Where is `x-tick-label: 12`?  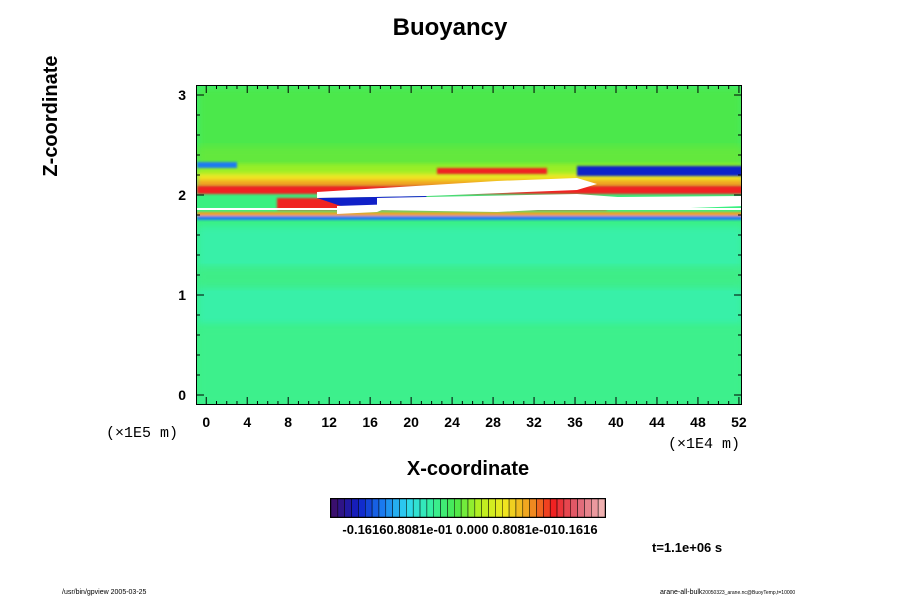 x-tick-label: 12 is located at coordinates (329, 422).